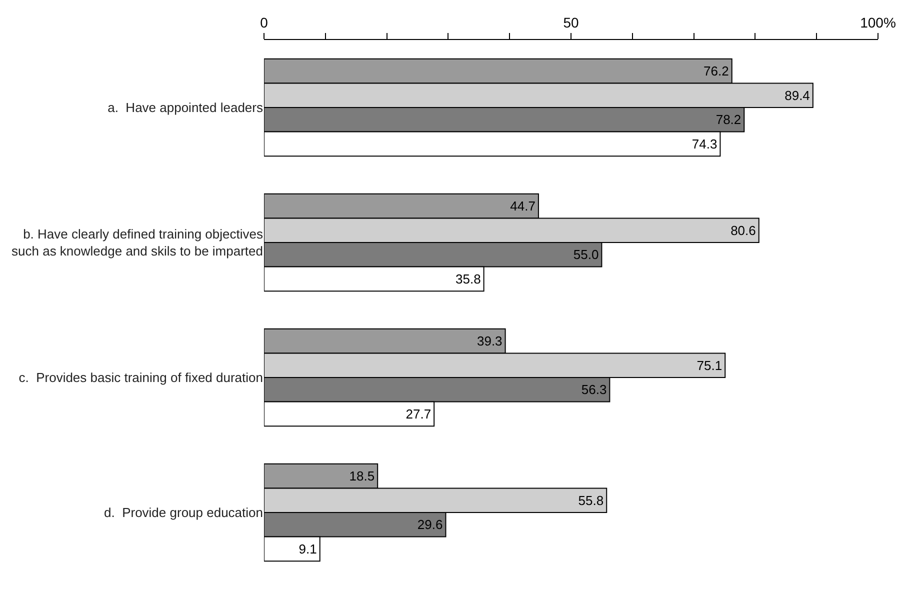 This screenshot has height=595, width=918. What do you see at coordinates (586, 254) in the screenshot?
I see `data-label: 55.0` at bounding box center [586, 254].